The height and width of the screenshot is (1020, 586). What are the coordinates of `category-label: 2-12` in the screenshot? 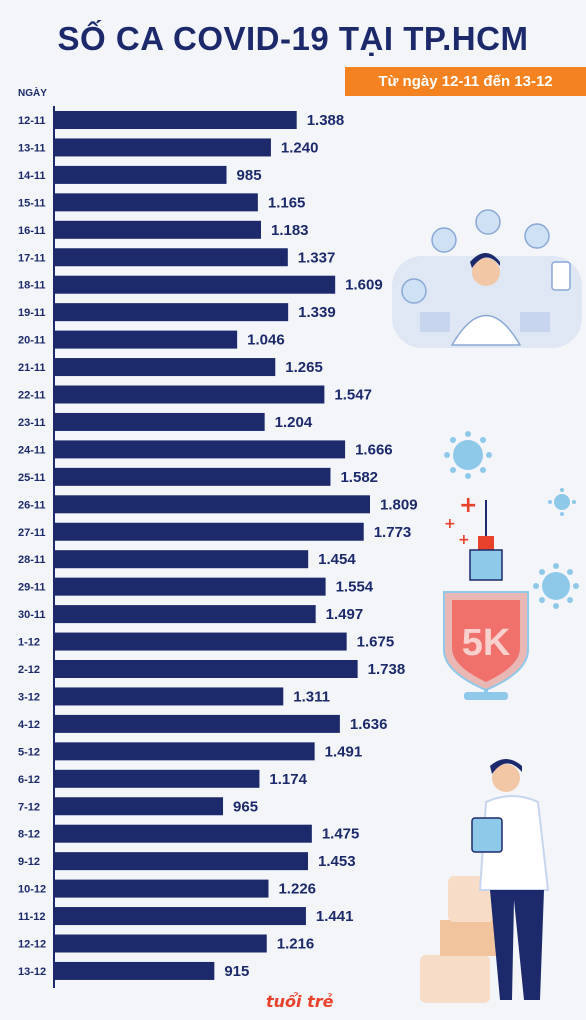 It's located at (29, 670).